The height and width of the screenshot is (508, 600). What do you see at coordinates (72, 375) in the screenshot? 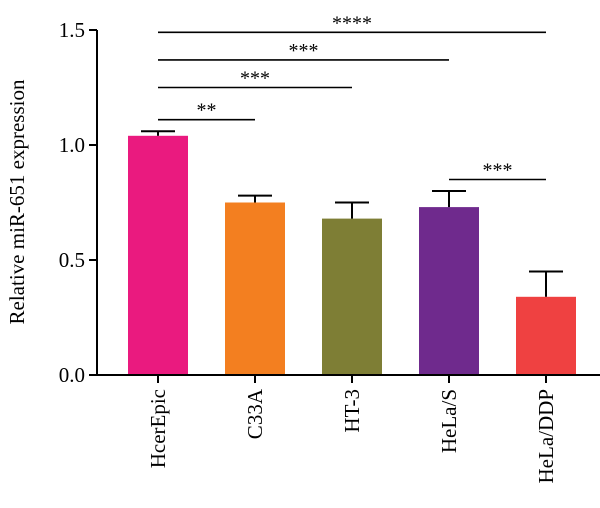
I see `y-tick-label: 0.0` at bounding box center [72, 375].